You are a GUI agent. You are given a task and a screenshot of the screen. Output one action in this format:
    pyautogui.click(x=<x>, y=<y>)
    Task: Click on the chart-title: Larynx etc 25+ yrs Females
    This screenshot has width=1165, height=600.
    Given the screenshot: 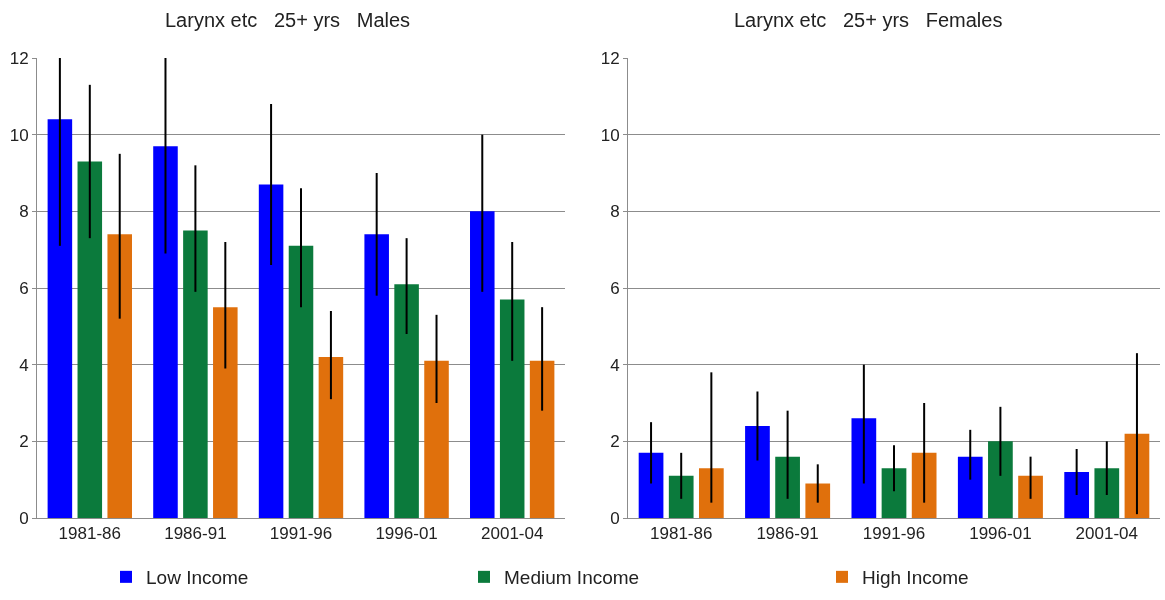 What is the action you would take?
    pyautogui.click(x=868, y=20)
    